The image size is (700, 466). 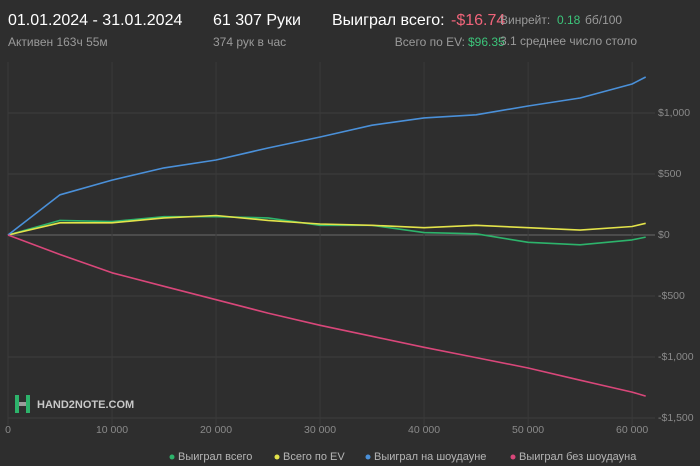 What do you see at coordinates (671, 296) in the screenshot?
I see `y-tick-label: -$500` at bounding box center [671, 296].